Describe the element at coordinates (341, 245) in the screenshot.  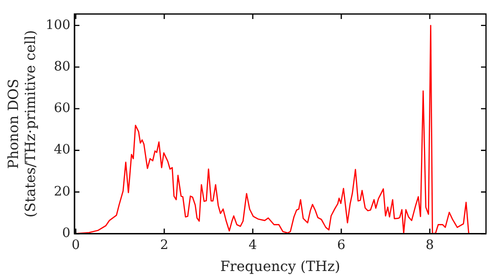
I see `x-tick-label: 6` at that location.